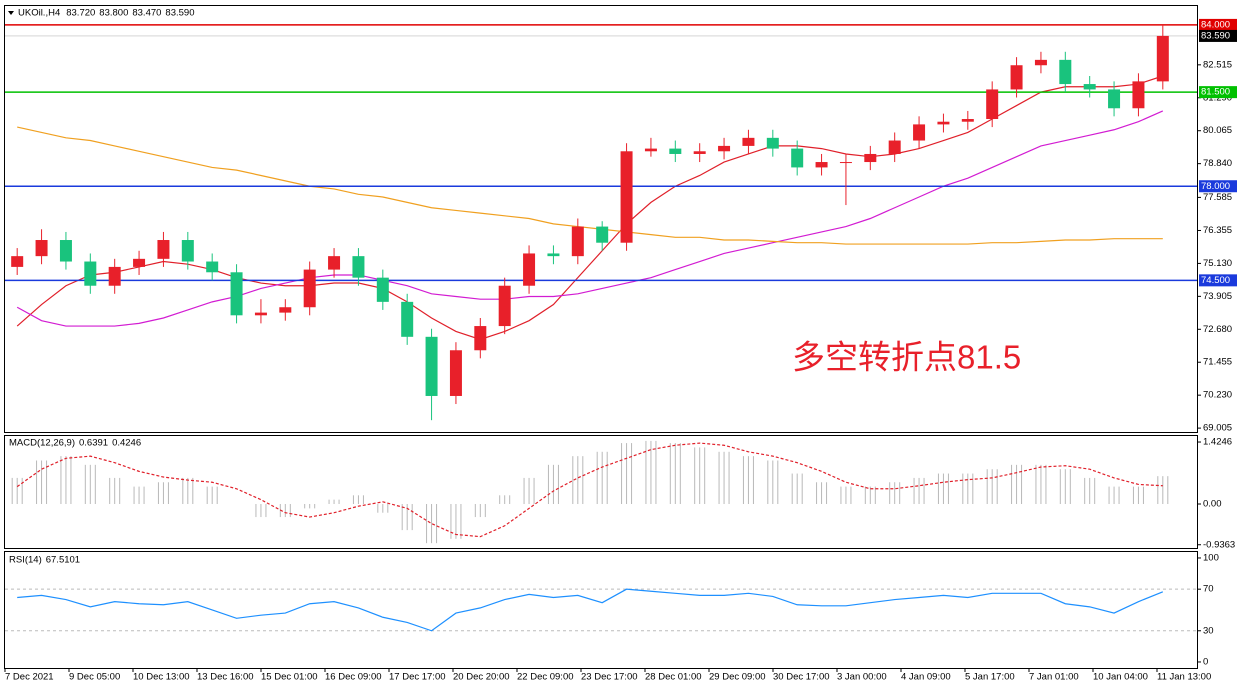  I want to click on ohlc-value: 83.800, so click(113, 13).